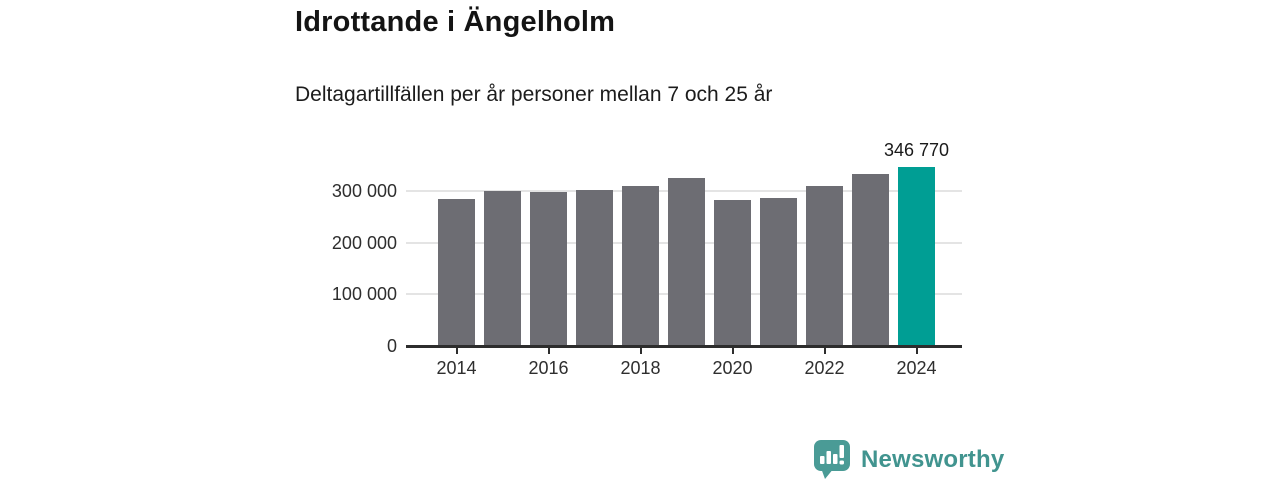  Describe the element at coordinates (916, 368) in the screenshot. I see `x-axis-tick-label: 2024` at that location.